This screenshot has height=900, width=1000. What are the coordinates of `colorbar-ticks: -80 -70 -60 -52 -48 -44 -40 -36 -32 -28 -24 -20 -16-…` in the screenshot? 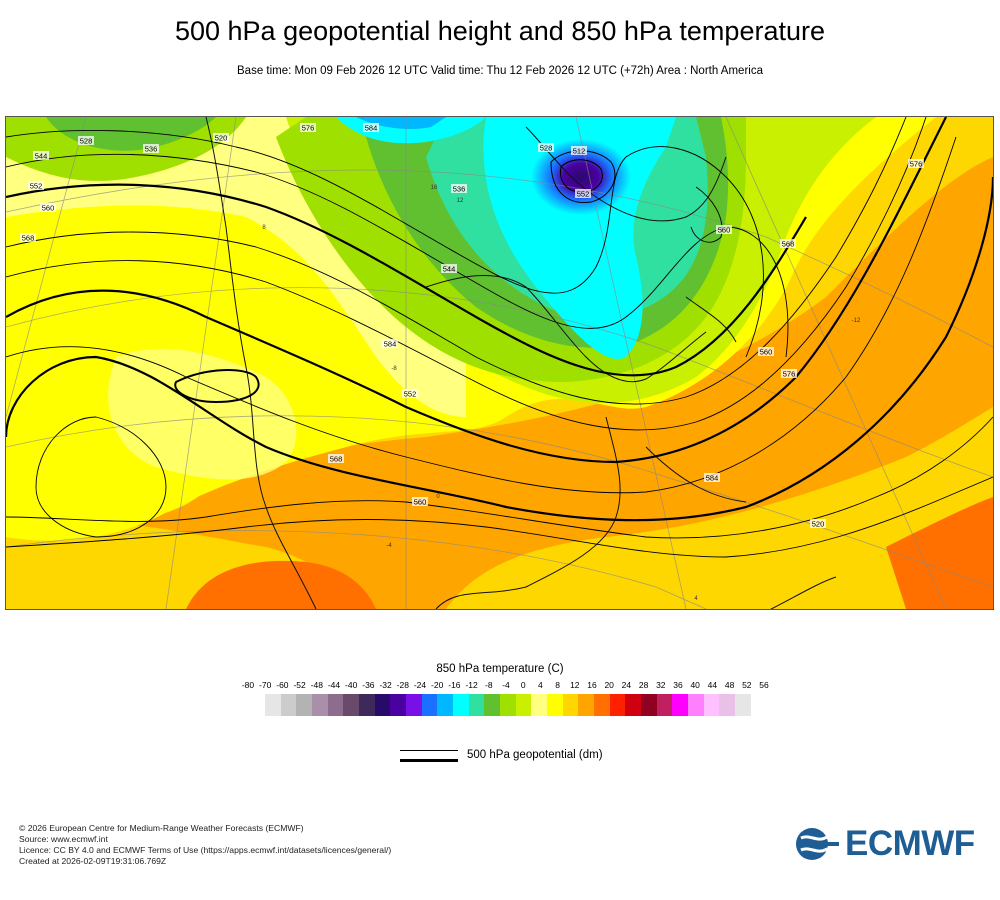 It's located at (504, 686).